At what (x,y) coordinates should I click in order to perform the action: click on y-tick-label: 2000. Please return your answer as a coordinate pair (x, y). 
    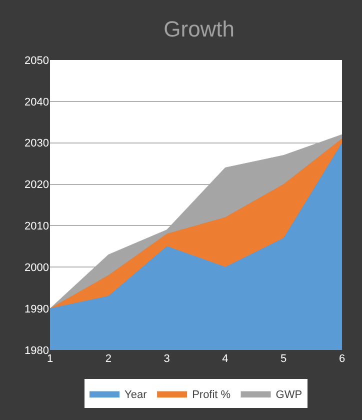
    Looking at the image, I should click on (36, 268).